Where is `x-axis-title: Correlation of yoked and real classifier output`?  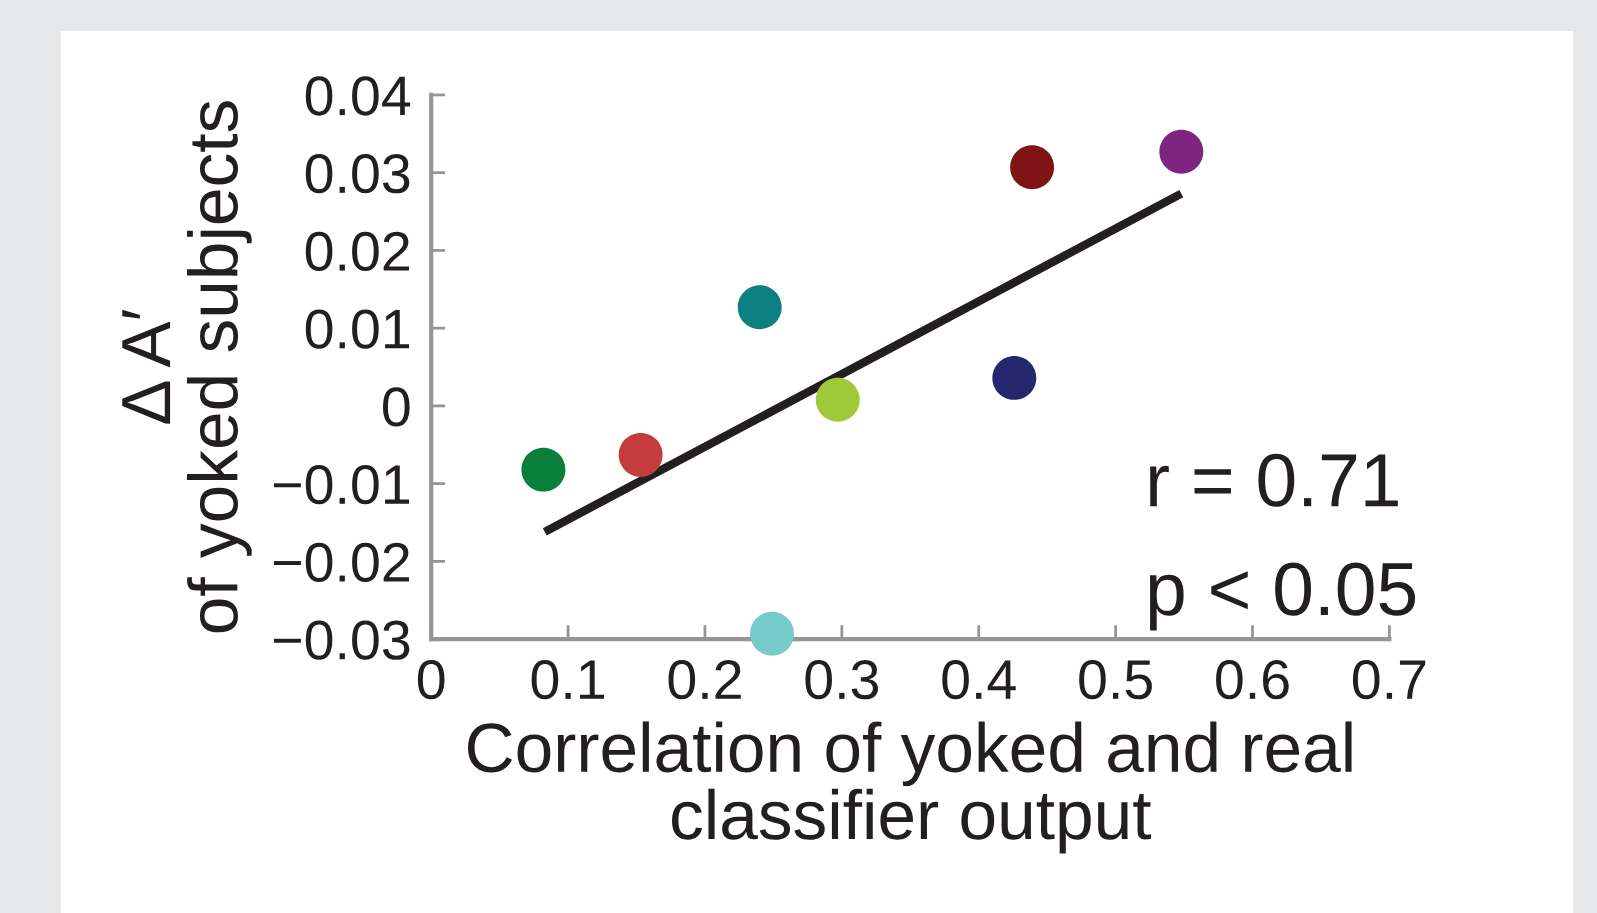 x-axis-title: Correlation of yoked and real classifier output is located at coordinates (909, 787).